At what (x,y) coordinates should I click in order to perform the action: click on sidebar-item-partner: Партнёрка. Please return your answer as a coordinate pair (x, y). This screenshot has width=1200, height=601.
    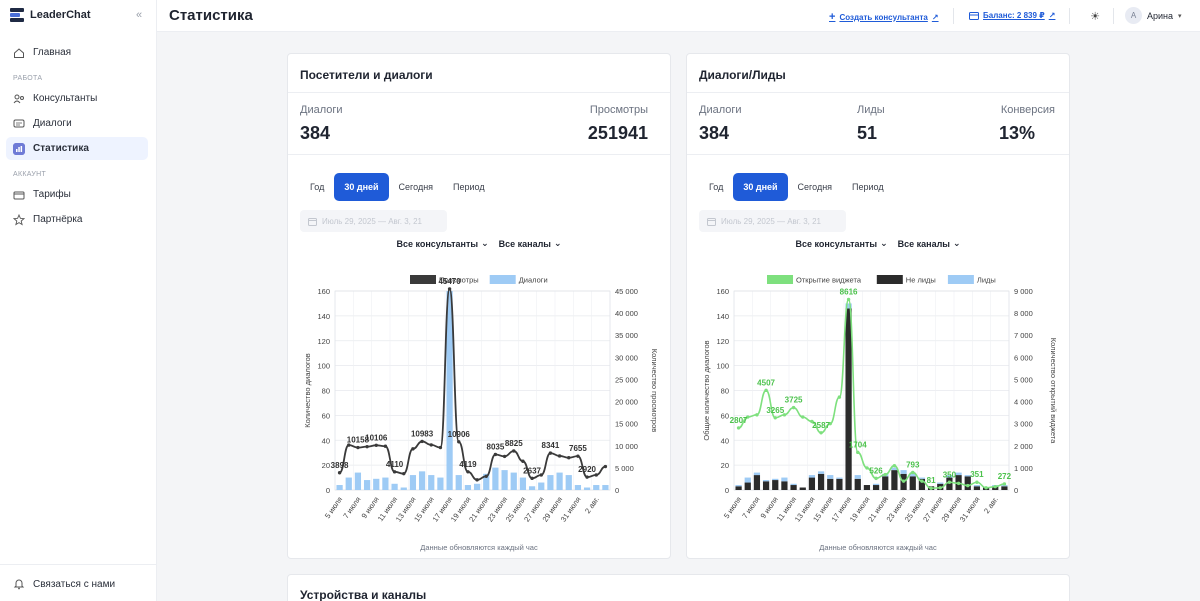
    Looking at the image, I should click on (77, 219).